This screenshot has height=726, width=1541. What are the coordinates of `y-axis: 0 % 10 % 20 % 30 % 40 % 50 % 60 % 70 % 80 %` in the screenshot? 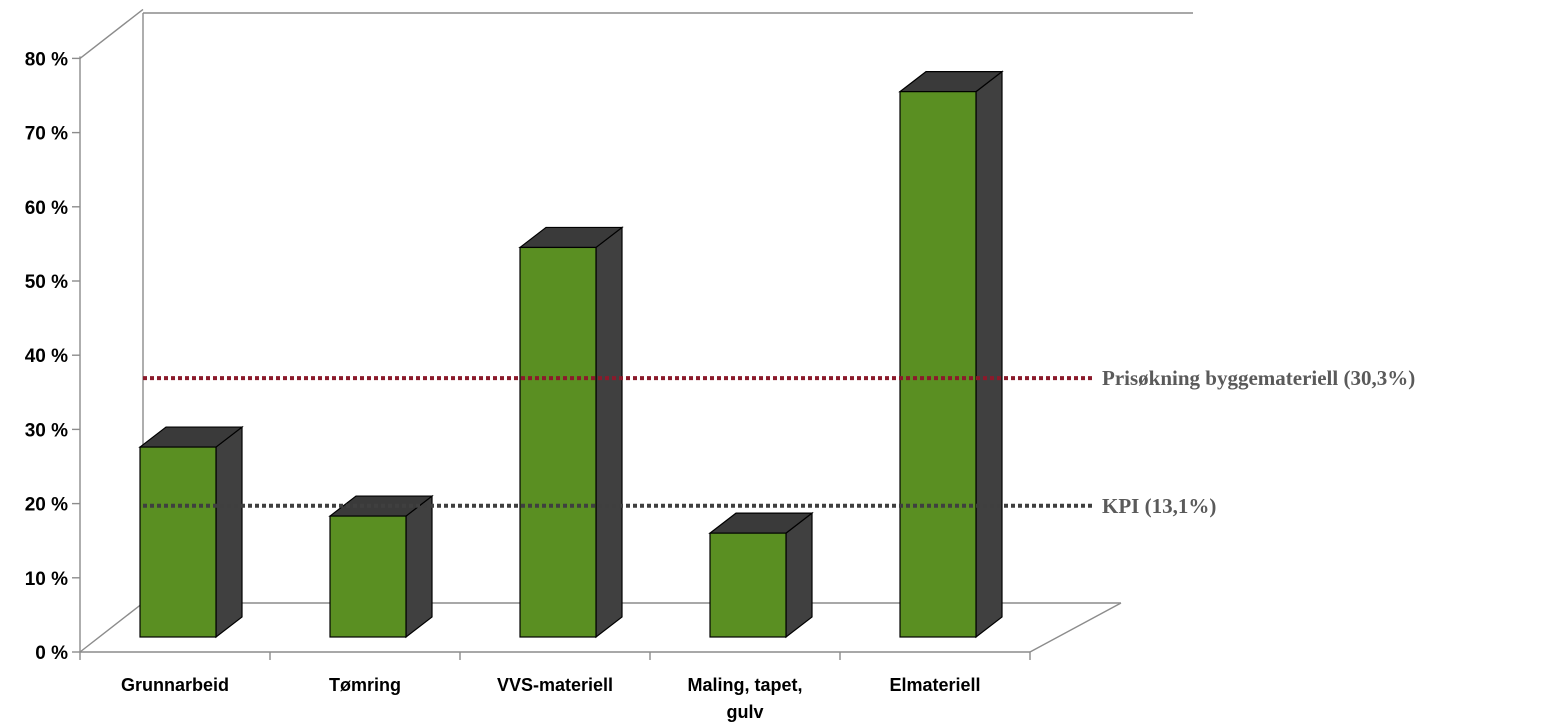 It's located at (52, 356).